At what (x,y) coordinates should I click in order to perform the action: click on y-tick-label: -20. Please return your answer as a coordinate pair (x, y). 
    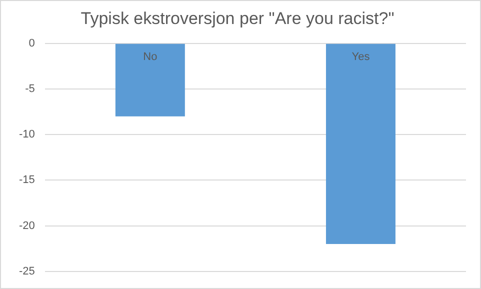
    Looking at the image, I should click on (26, 226).